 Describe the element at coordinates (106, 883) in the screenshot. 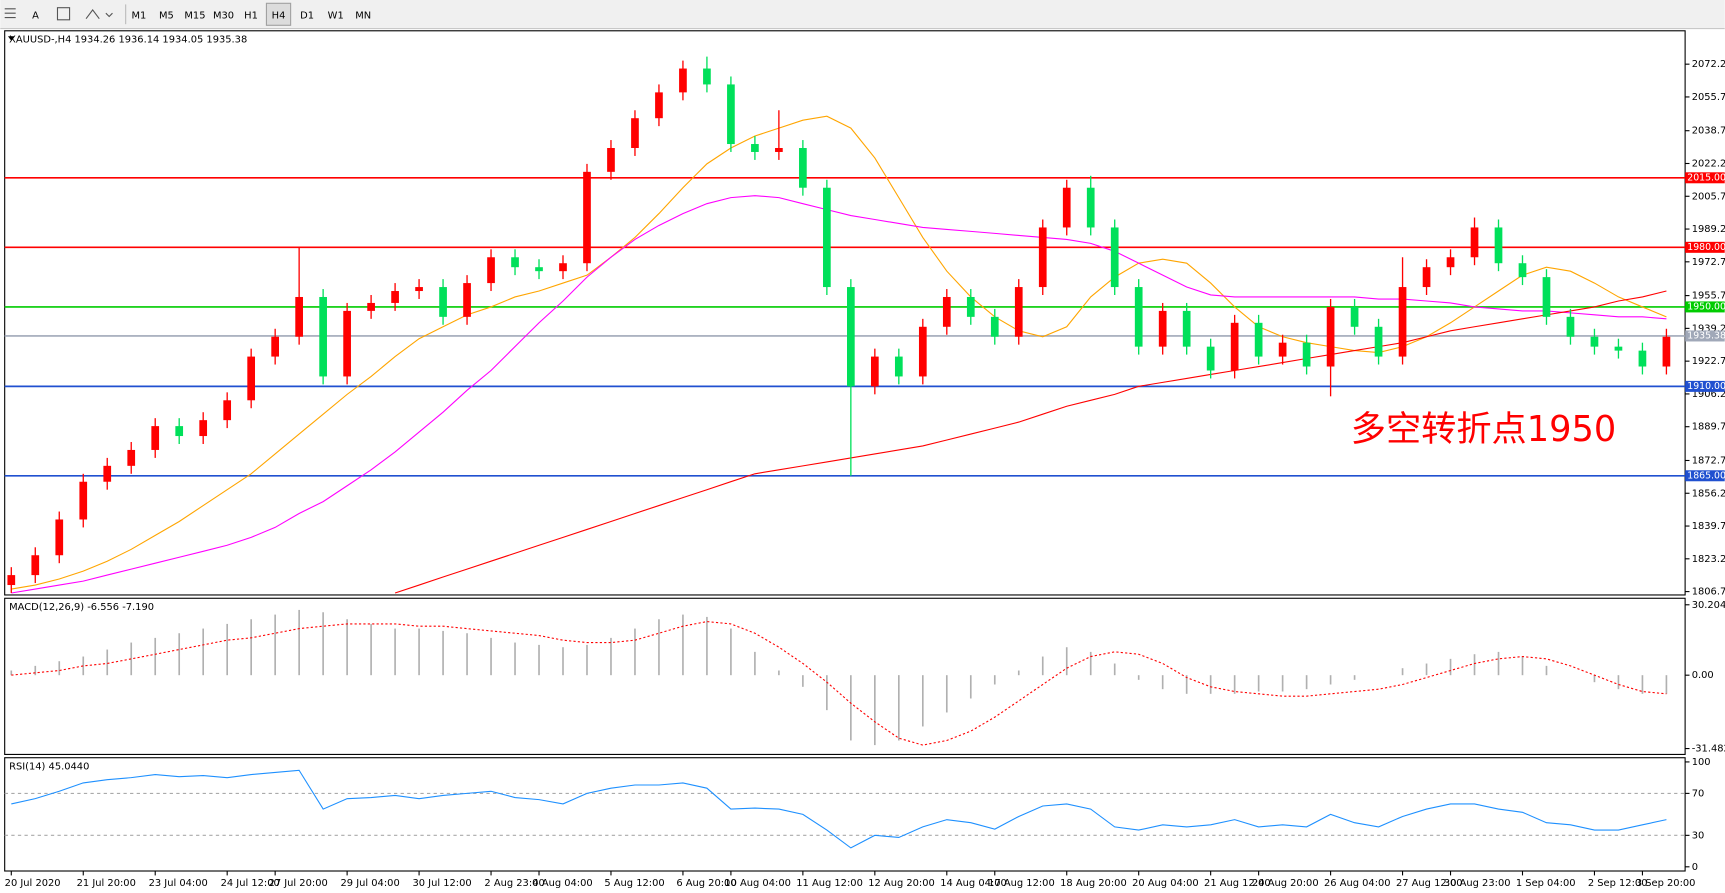

I see `x-tick-label: 21 Jul 20:00` at that location.